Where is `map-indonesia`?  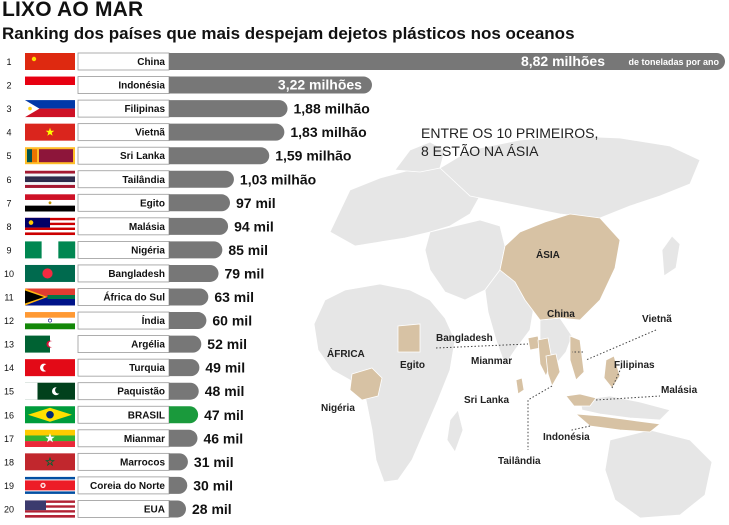
map-indonesia is located at coordinates (617, 423).